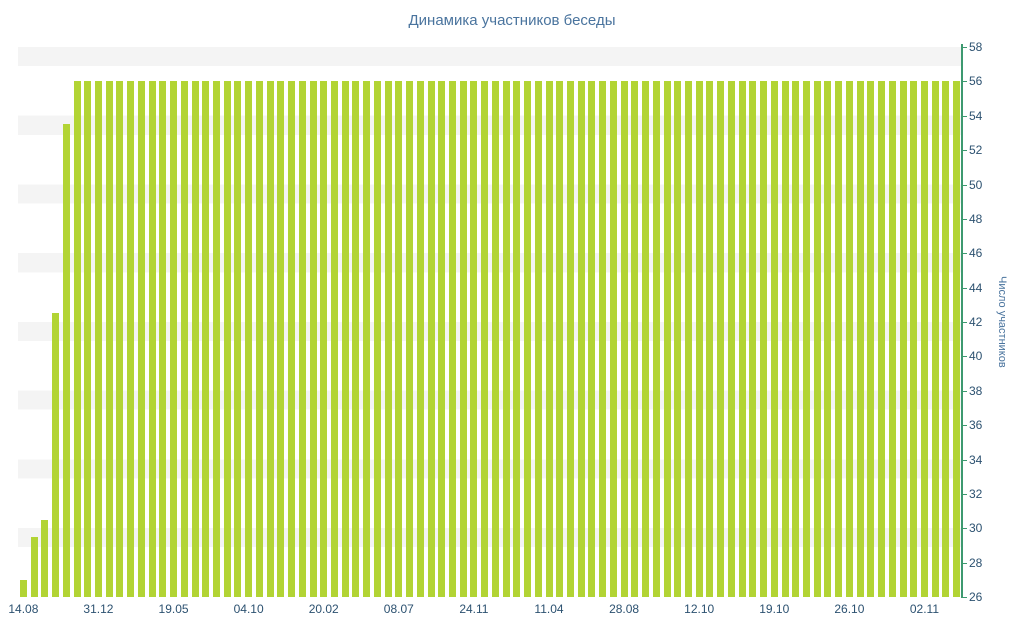 Image resolution: width=1024 pixels, height=640 pixels. I want to click on y-axis-line, so click(962, 321).